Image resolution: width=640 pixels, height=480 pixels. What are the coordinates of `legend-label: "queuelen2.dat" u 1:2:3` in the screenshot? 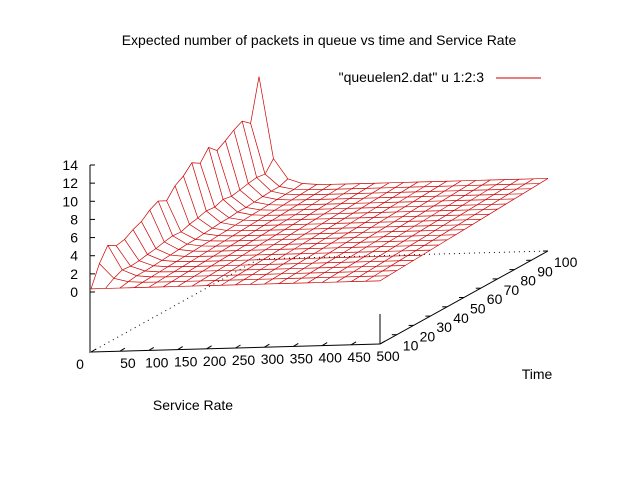 It's located at (412, 77).